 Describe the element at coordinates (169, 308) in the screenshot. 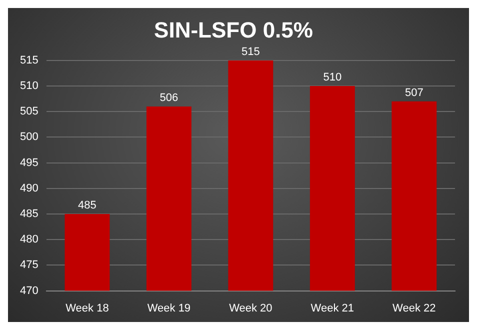

I see `x-tick-label: Week 19` at that location.